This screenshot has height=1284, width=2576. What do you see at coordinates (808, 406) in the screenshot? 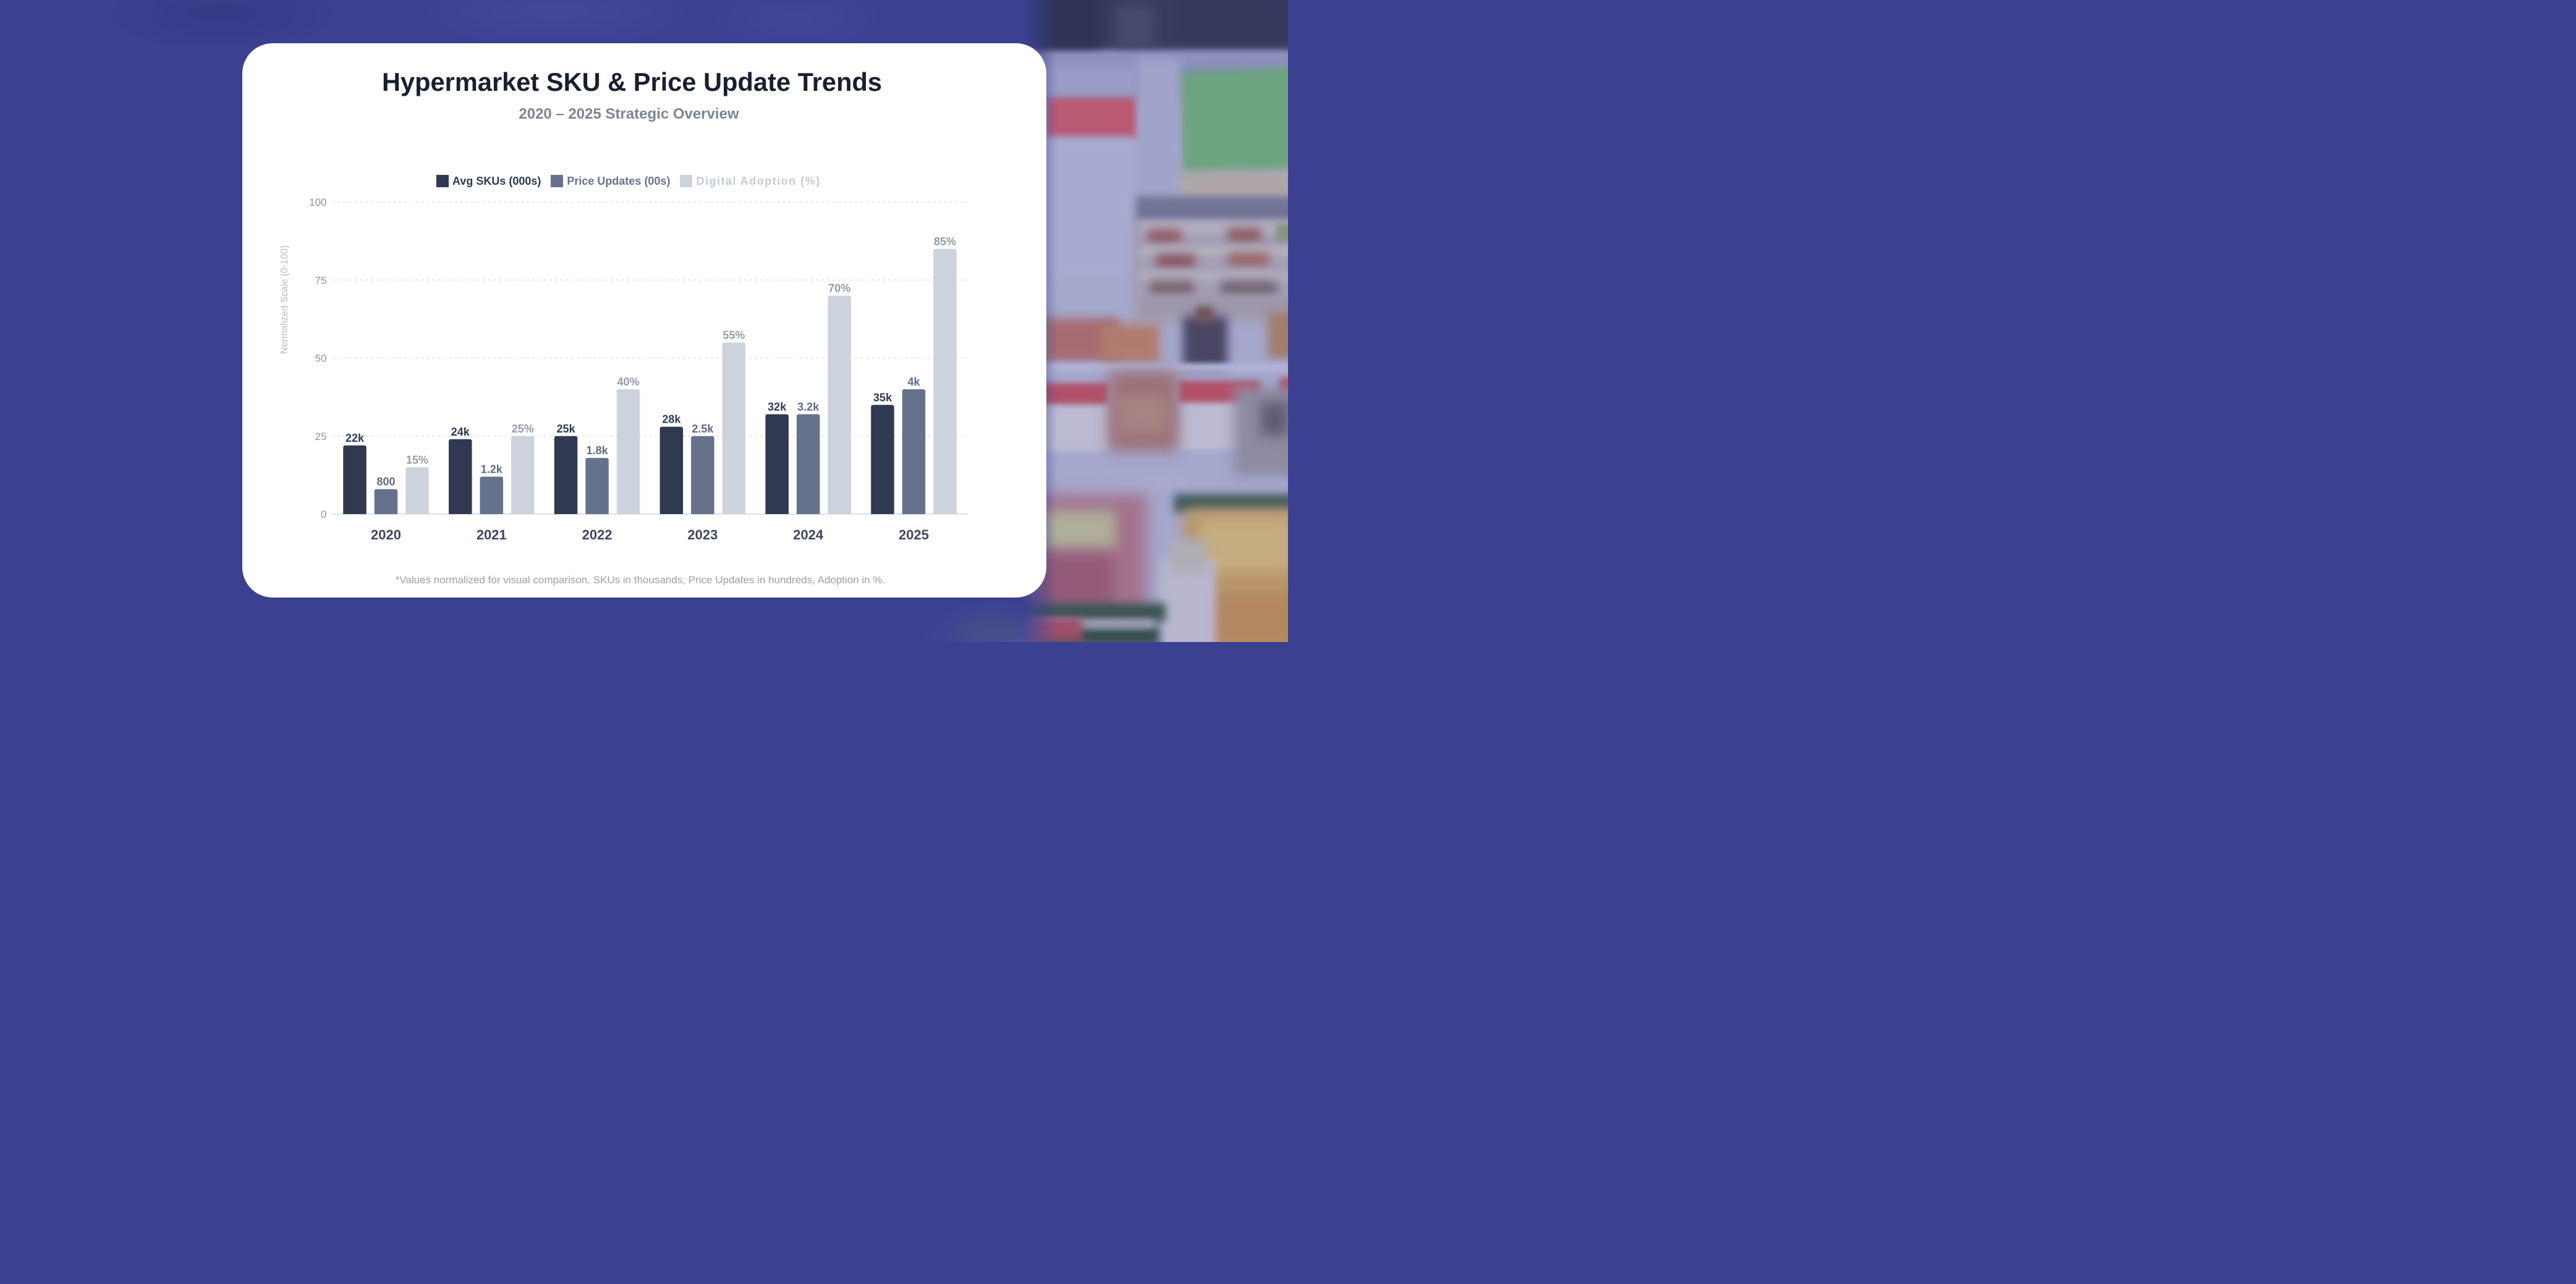
I see `svg-text: 3.2k` at bounding box center [808, 406].